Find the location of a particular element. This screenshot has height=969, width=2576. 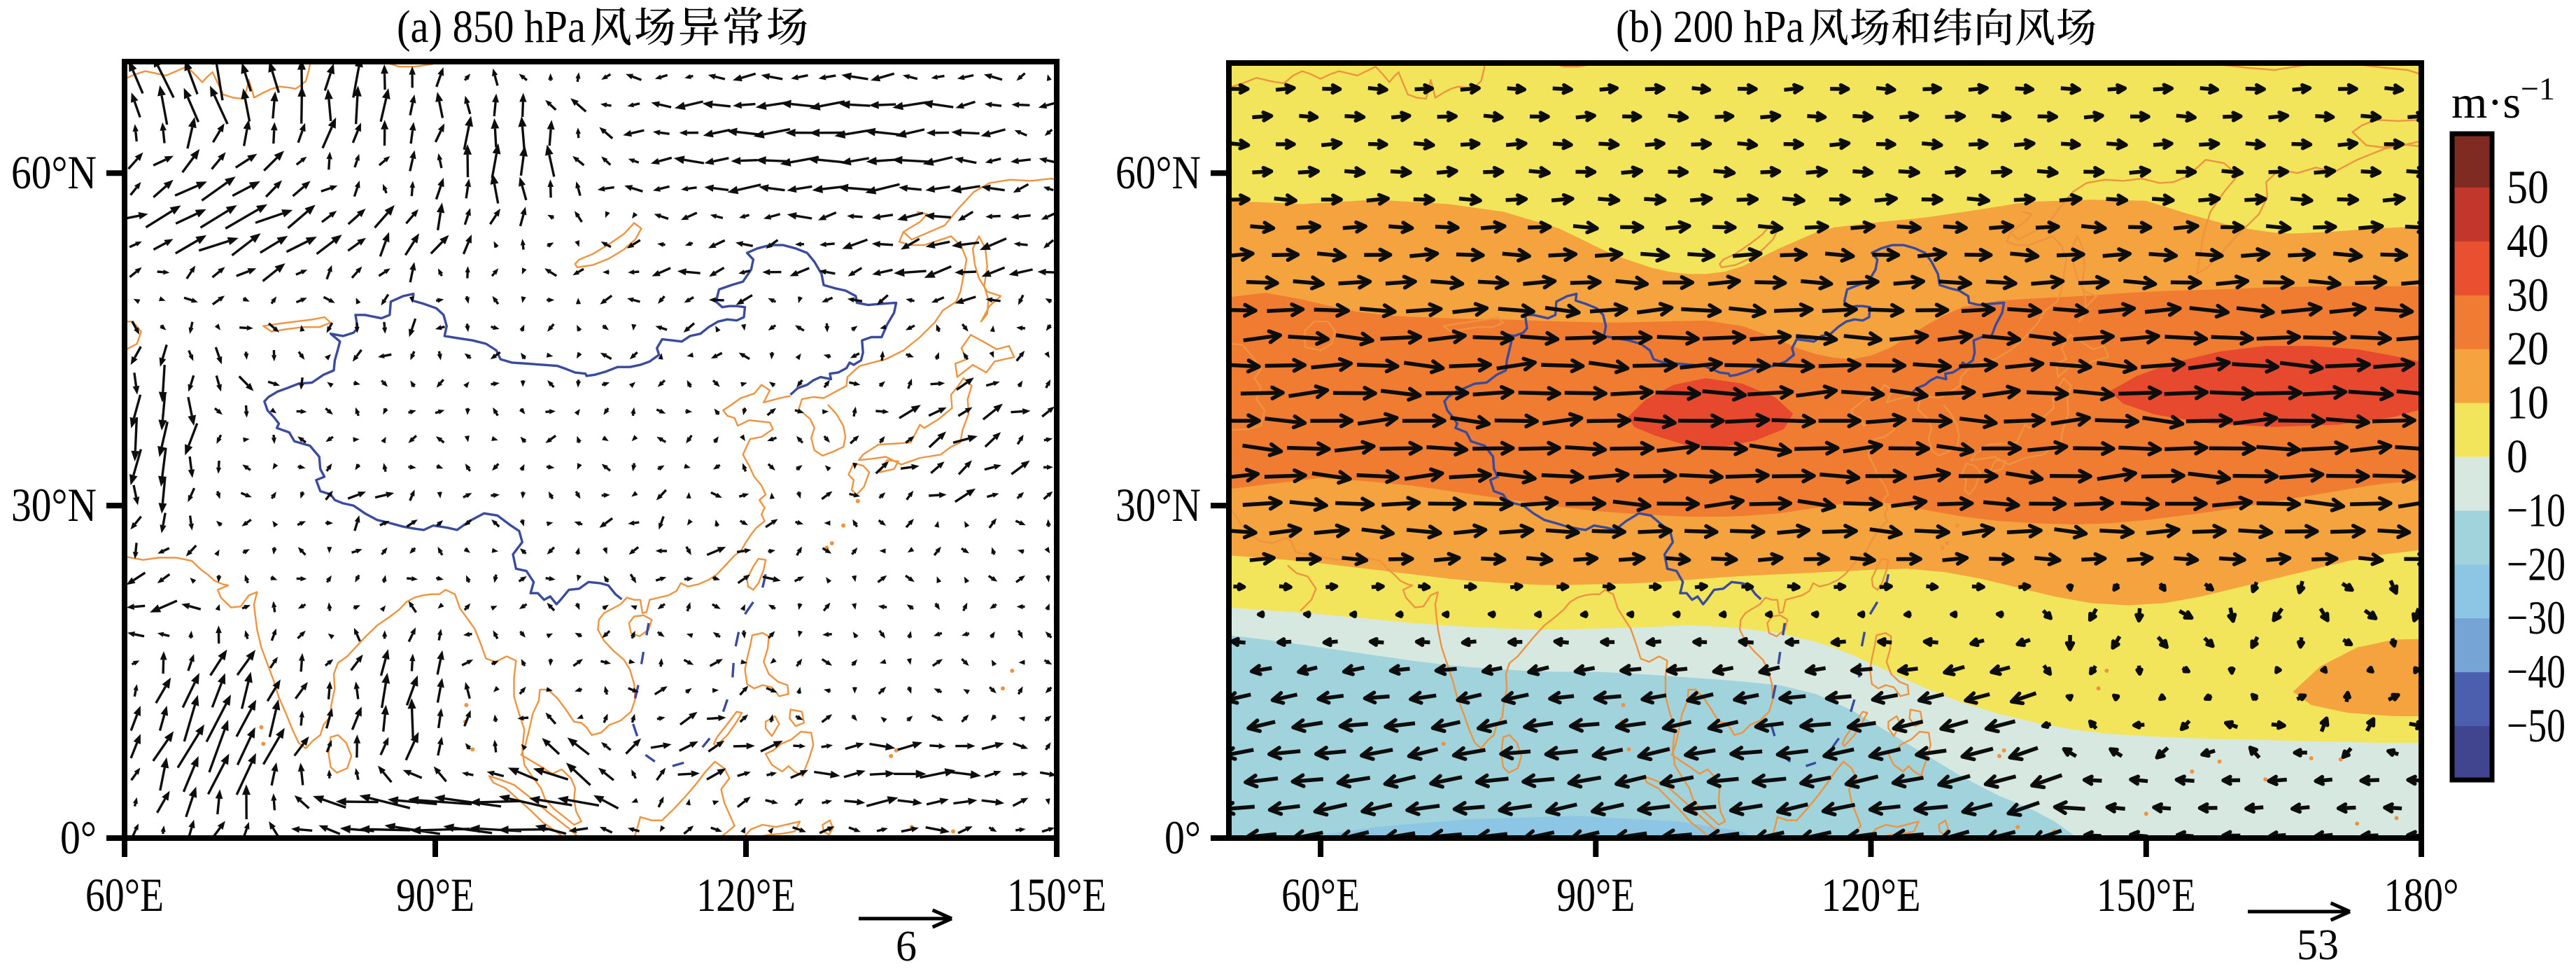

svg-text: 53 is located at coordinates (2318, 943).